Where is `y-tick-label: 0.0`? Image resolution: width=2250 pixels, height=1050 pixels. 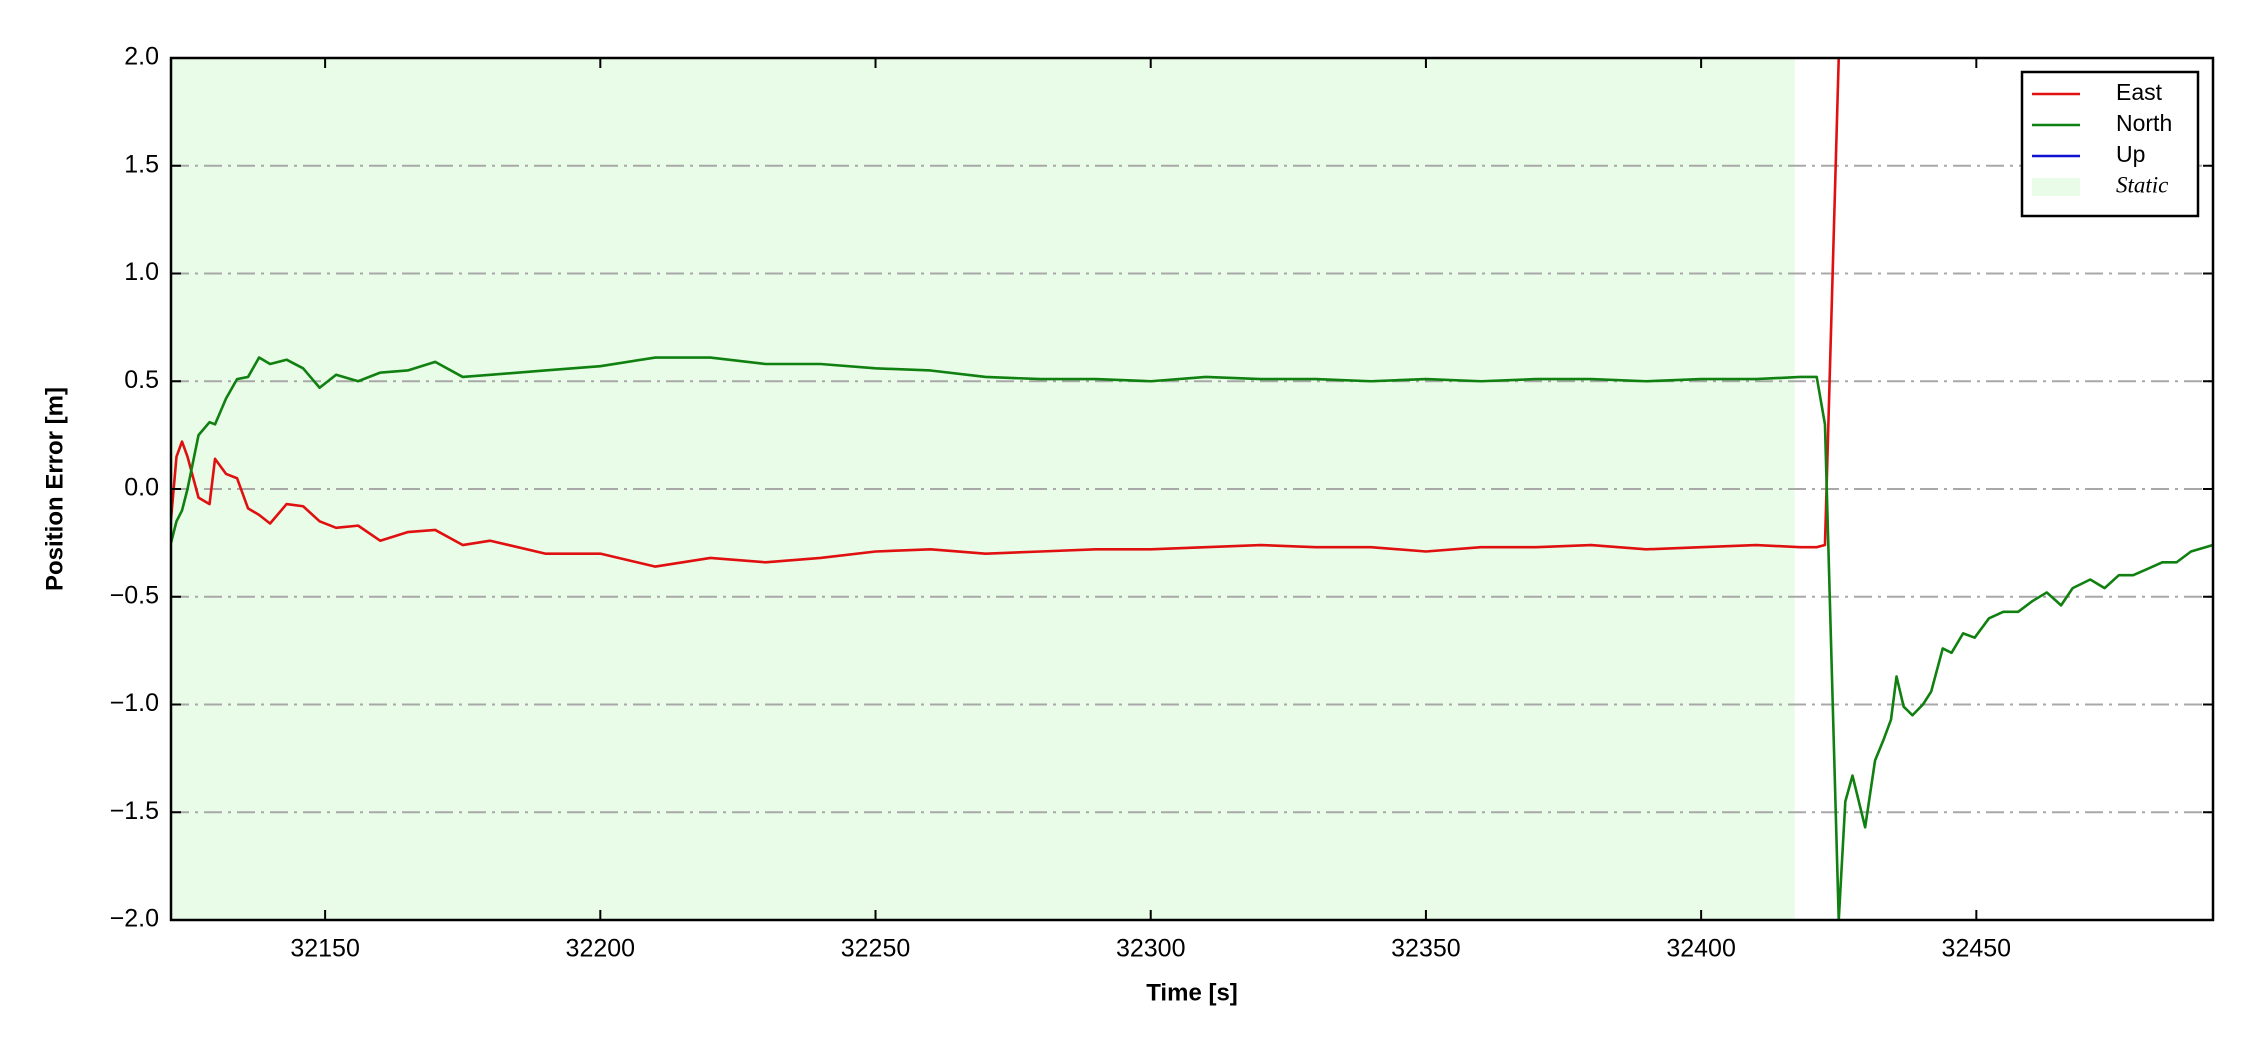 y-tick-label: 0.0 is located at coordinates (141, 488).